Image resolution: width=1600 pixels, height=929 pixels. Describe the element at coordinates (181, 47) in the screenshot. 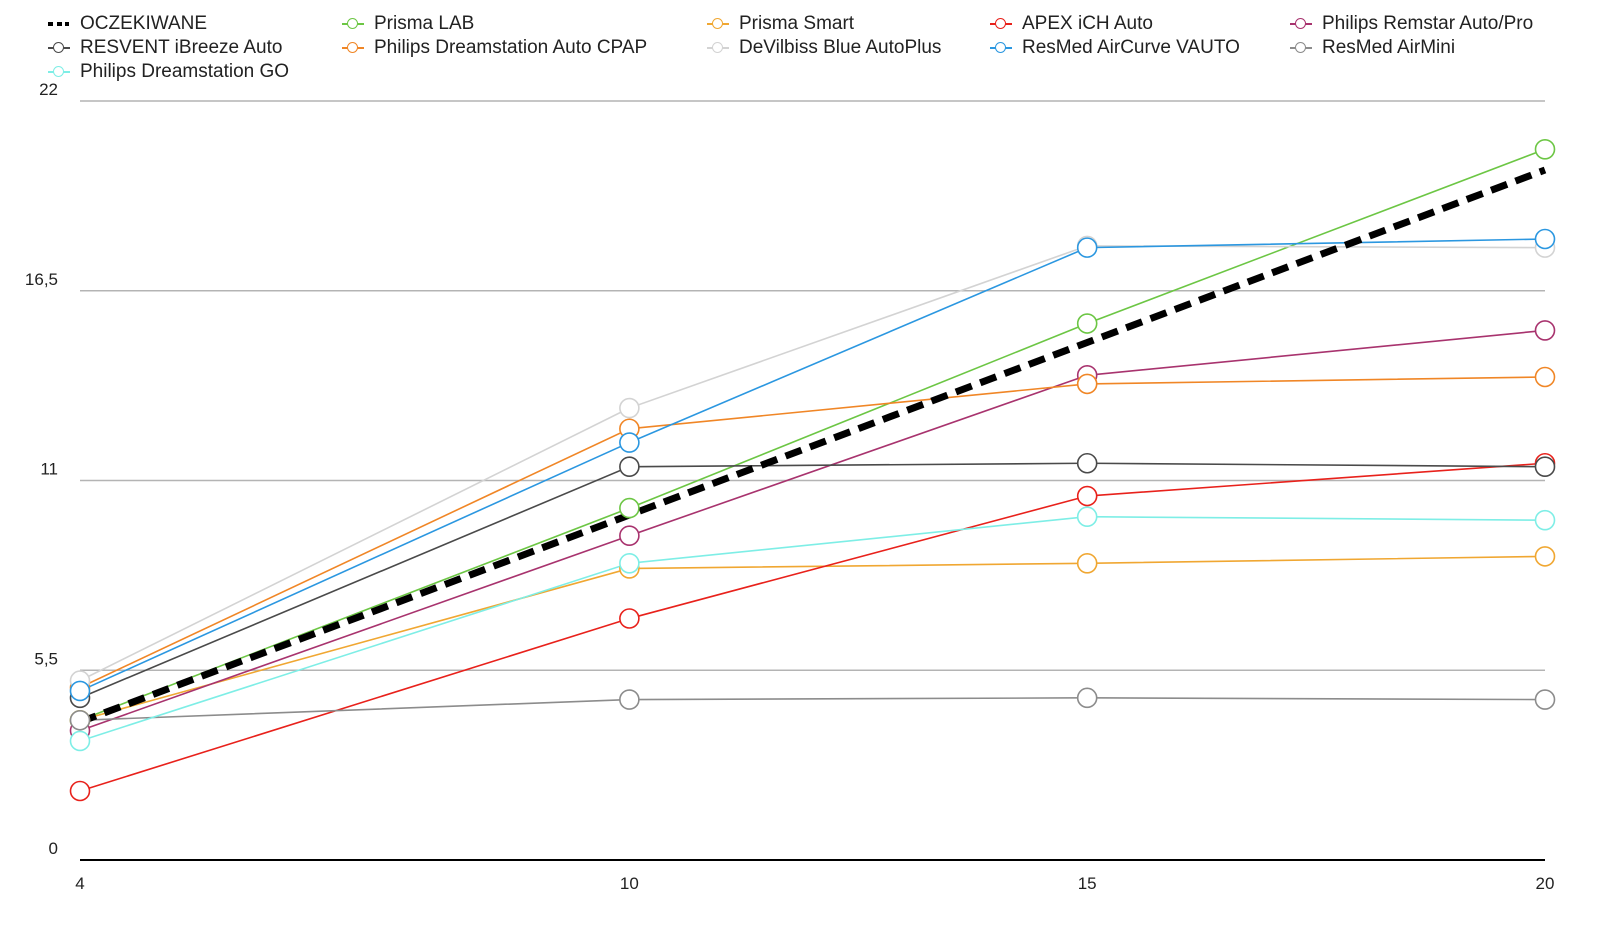

I see `legend-label: RESVENT iBreeze Auto` at that location.